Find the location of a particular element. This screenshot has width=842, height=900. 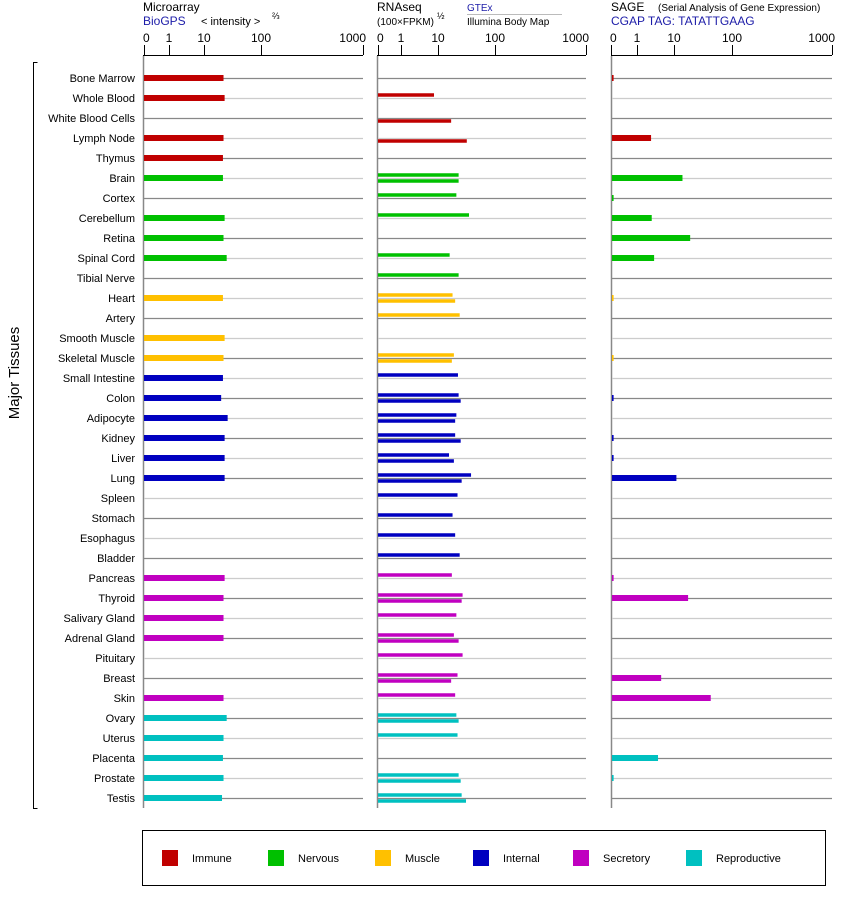

rnaseq-tick-label: 100 is located at coordinates (495, 38).